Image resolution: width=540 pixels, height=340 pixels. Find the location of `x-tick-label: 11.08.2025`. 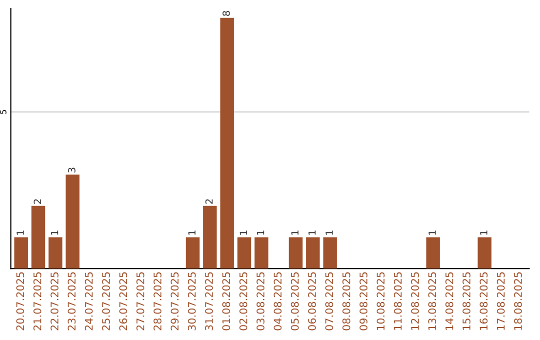

x-tick-label: 11.08.2025 is located at coordinates (398, 301).